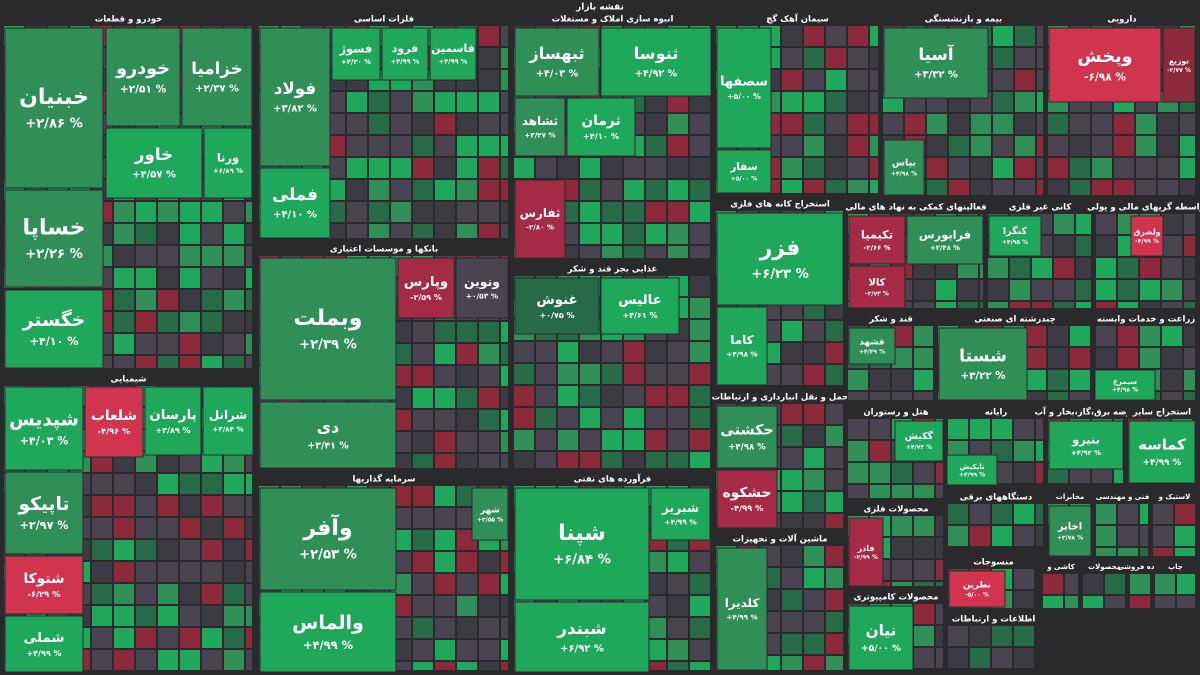  Describe the element at coordinates (866, 557) in the screenshot. I see `stock-change: -۲/۹۹ %` at that location.